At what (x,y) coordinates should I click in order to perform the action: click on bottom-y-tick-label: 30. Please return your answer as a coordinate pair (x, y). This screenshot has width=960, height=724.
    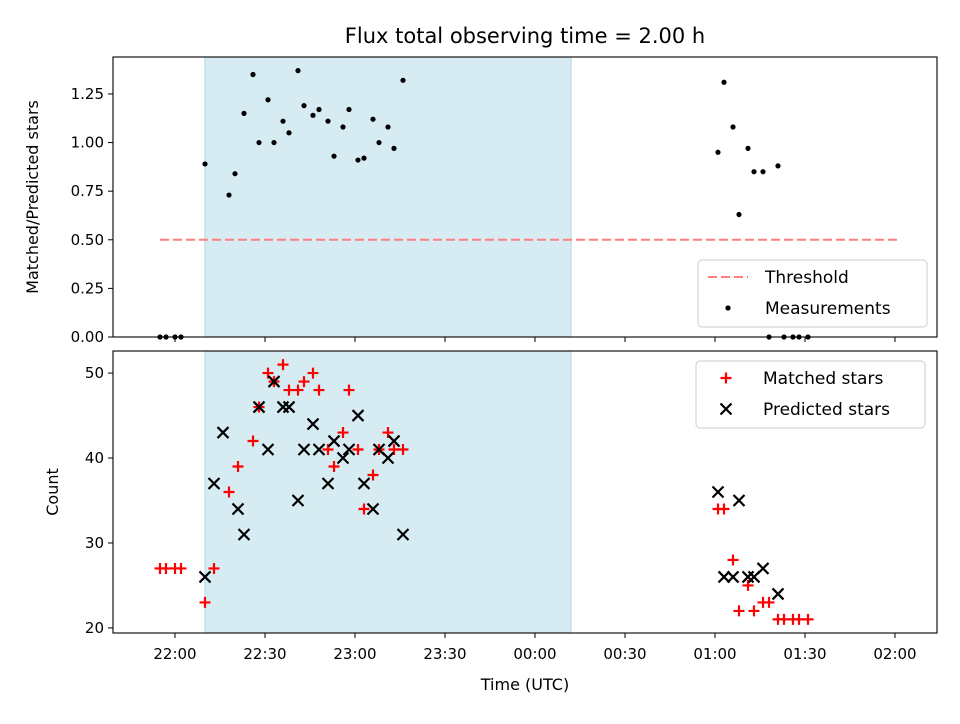
    Looking at the image, I should click on (94, 543).